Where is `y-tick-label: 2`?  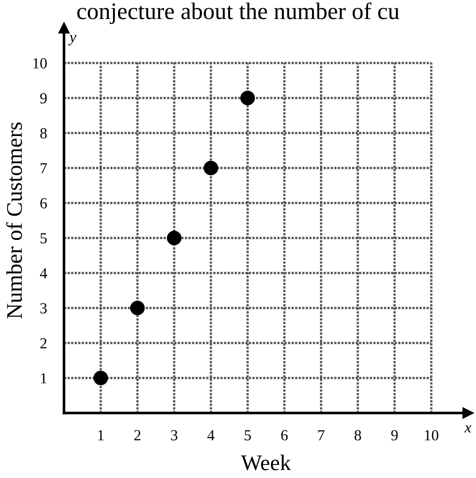 y-tick-label: 2 is located at coordinates (43, 343).